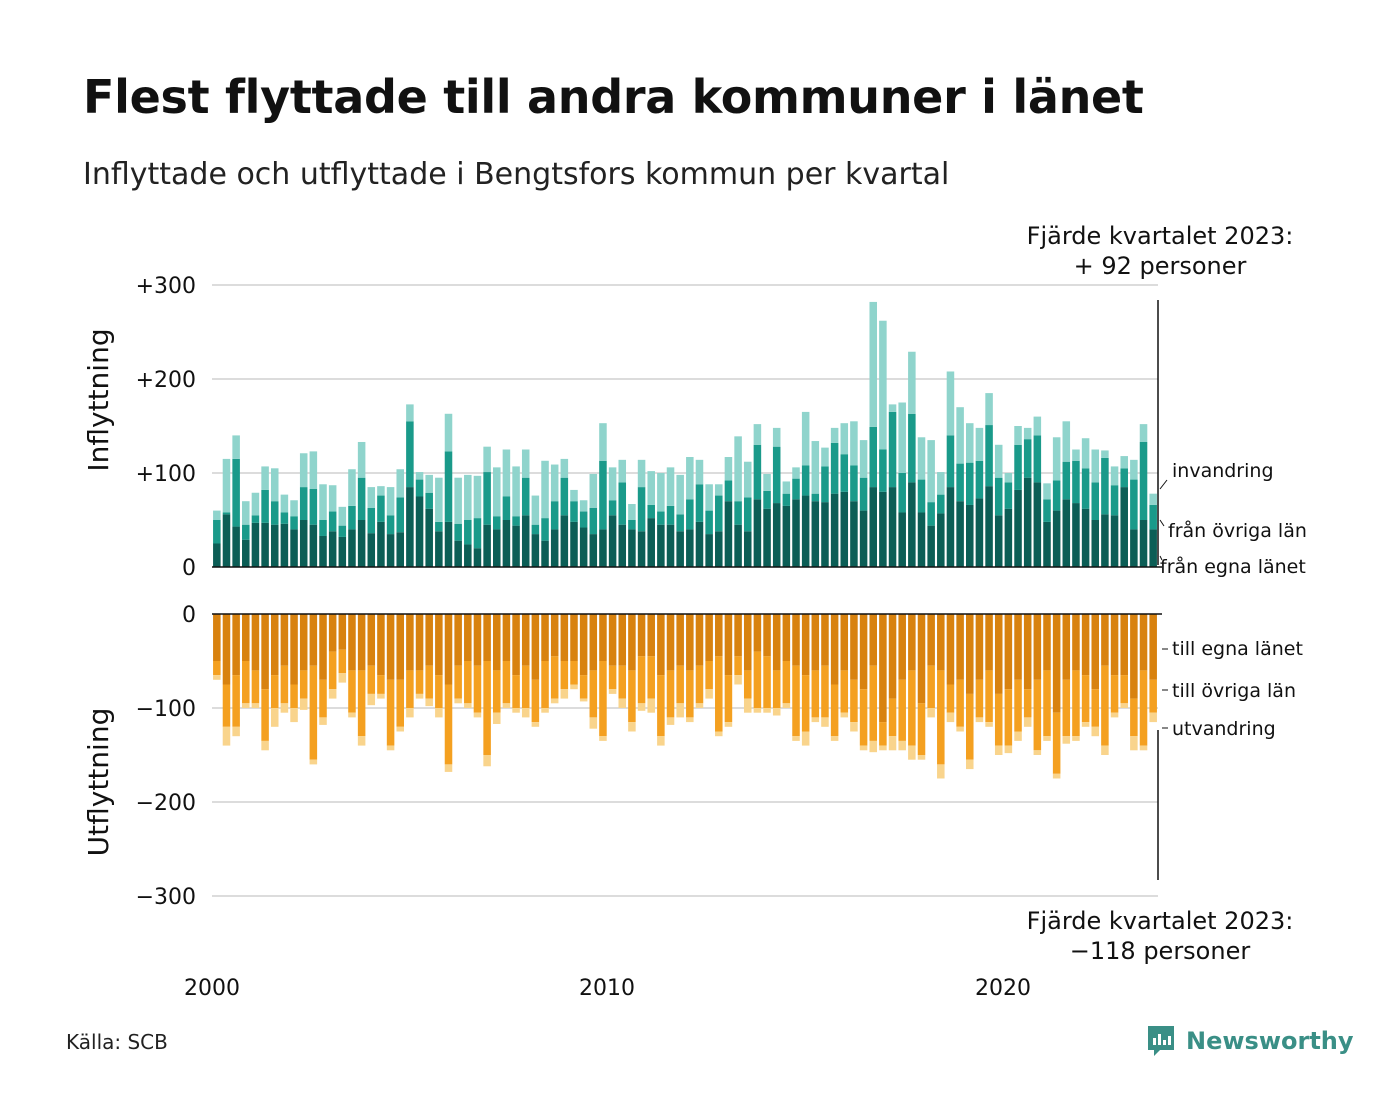  What do you see at coordinates (1250, 1041) in the screenshot?
I see `newsworthy-logo: Newsworthy` at bounding box center [1250, 1041].